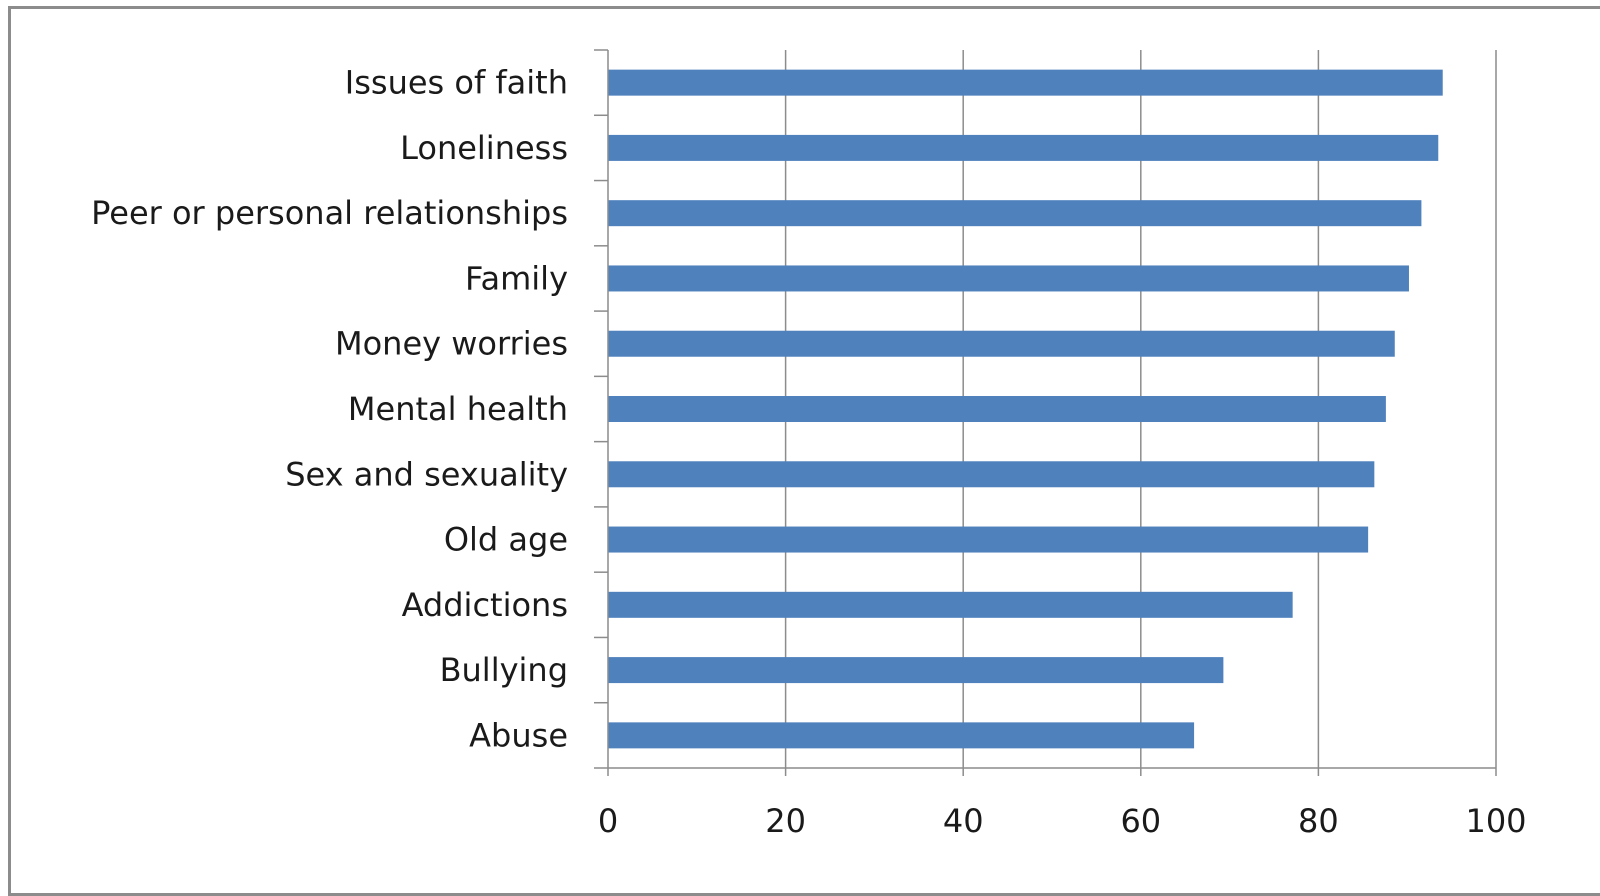 Image resolution: width=1600 pixels, height=896 pixels. Describe the element at coordinates (329, 213) in the screenshot. I see `category-label: Peer or personal relationships` at that location.